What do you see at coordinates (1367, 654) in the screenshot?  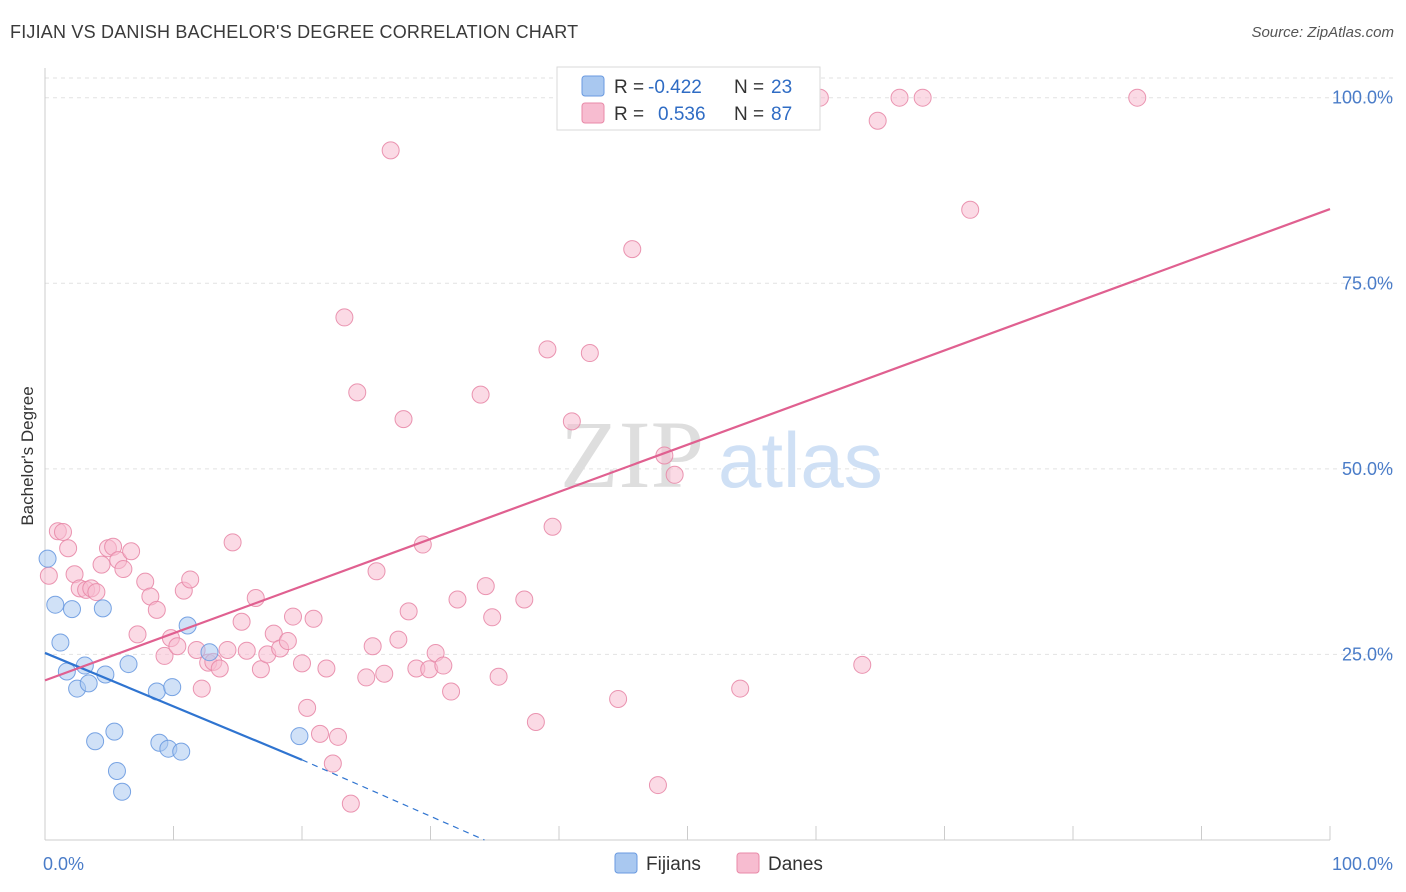 I see `y-tick-label-0: 25.0%` at bounding box center [1367, 654].